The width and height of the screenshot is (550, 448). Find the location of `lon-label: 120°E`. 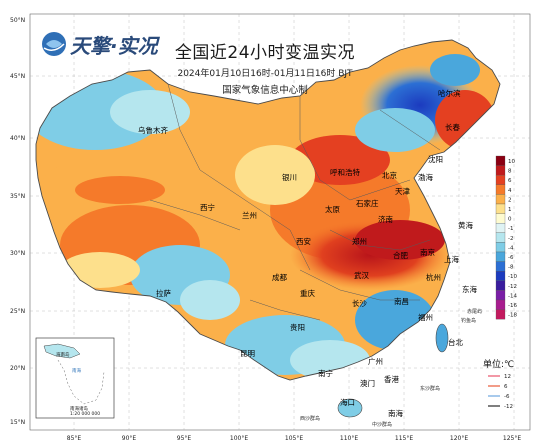

lon-label: 120°E is located at coordinates (459, 438).